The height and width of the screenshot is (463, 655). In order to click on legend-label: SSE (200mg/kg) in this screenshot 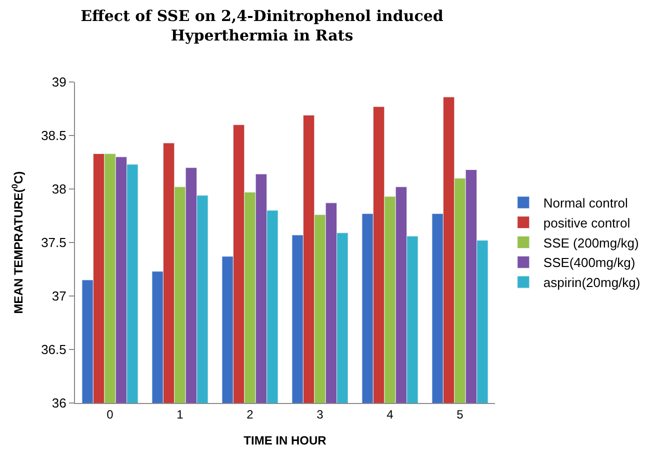, I will do `click(591, 242)`.